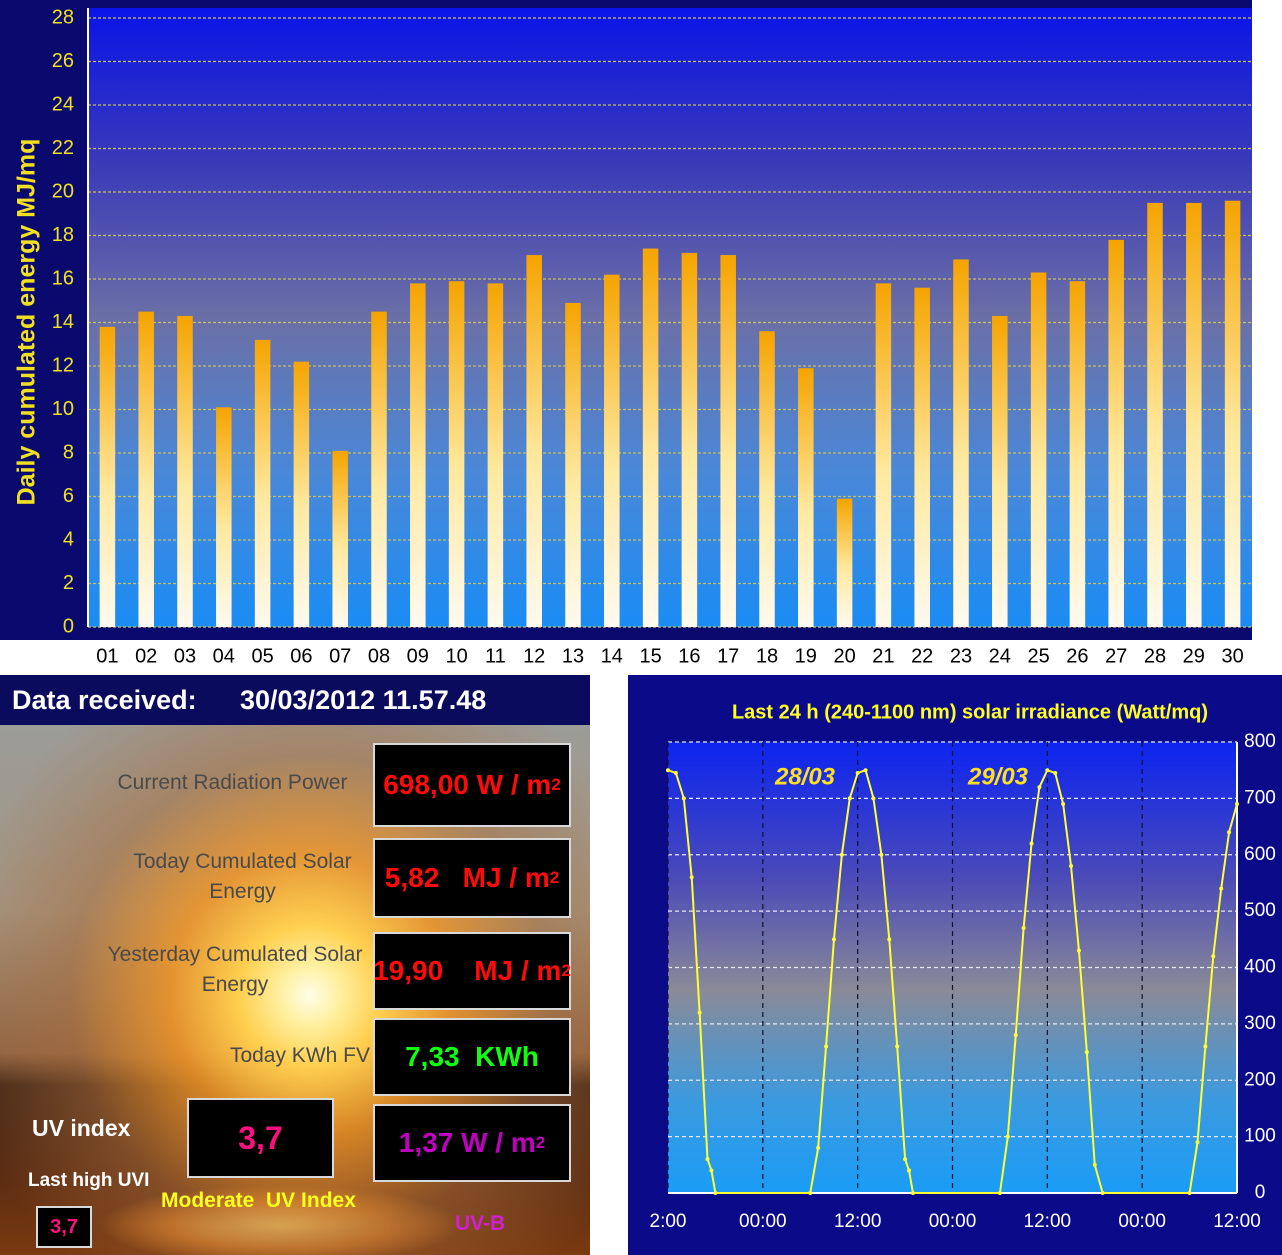 The width and height of the screenshot is (1282, 1255). I want to click on value-text: 7,33 KWh, so click(472, 1056).